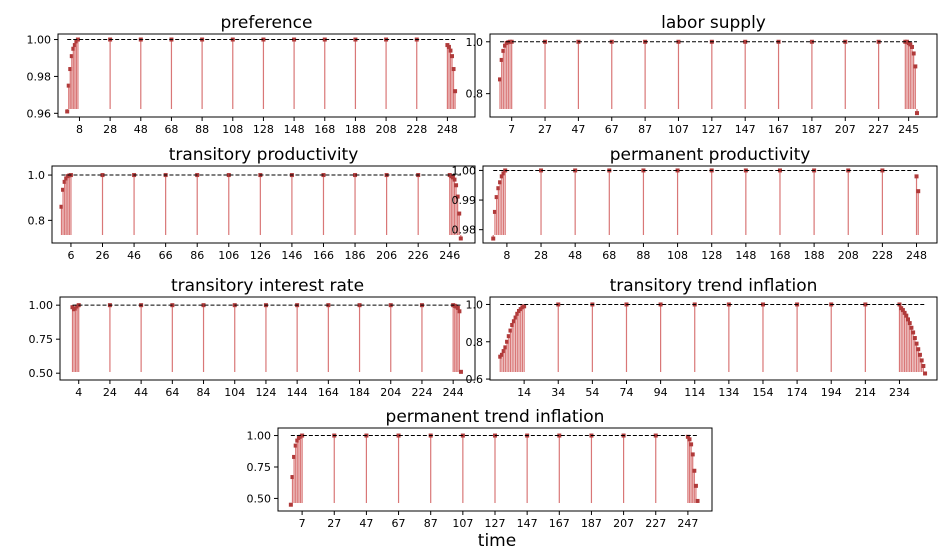  I want to click on x-tick-label: 104, so click(234, 392).